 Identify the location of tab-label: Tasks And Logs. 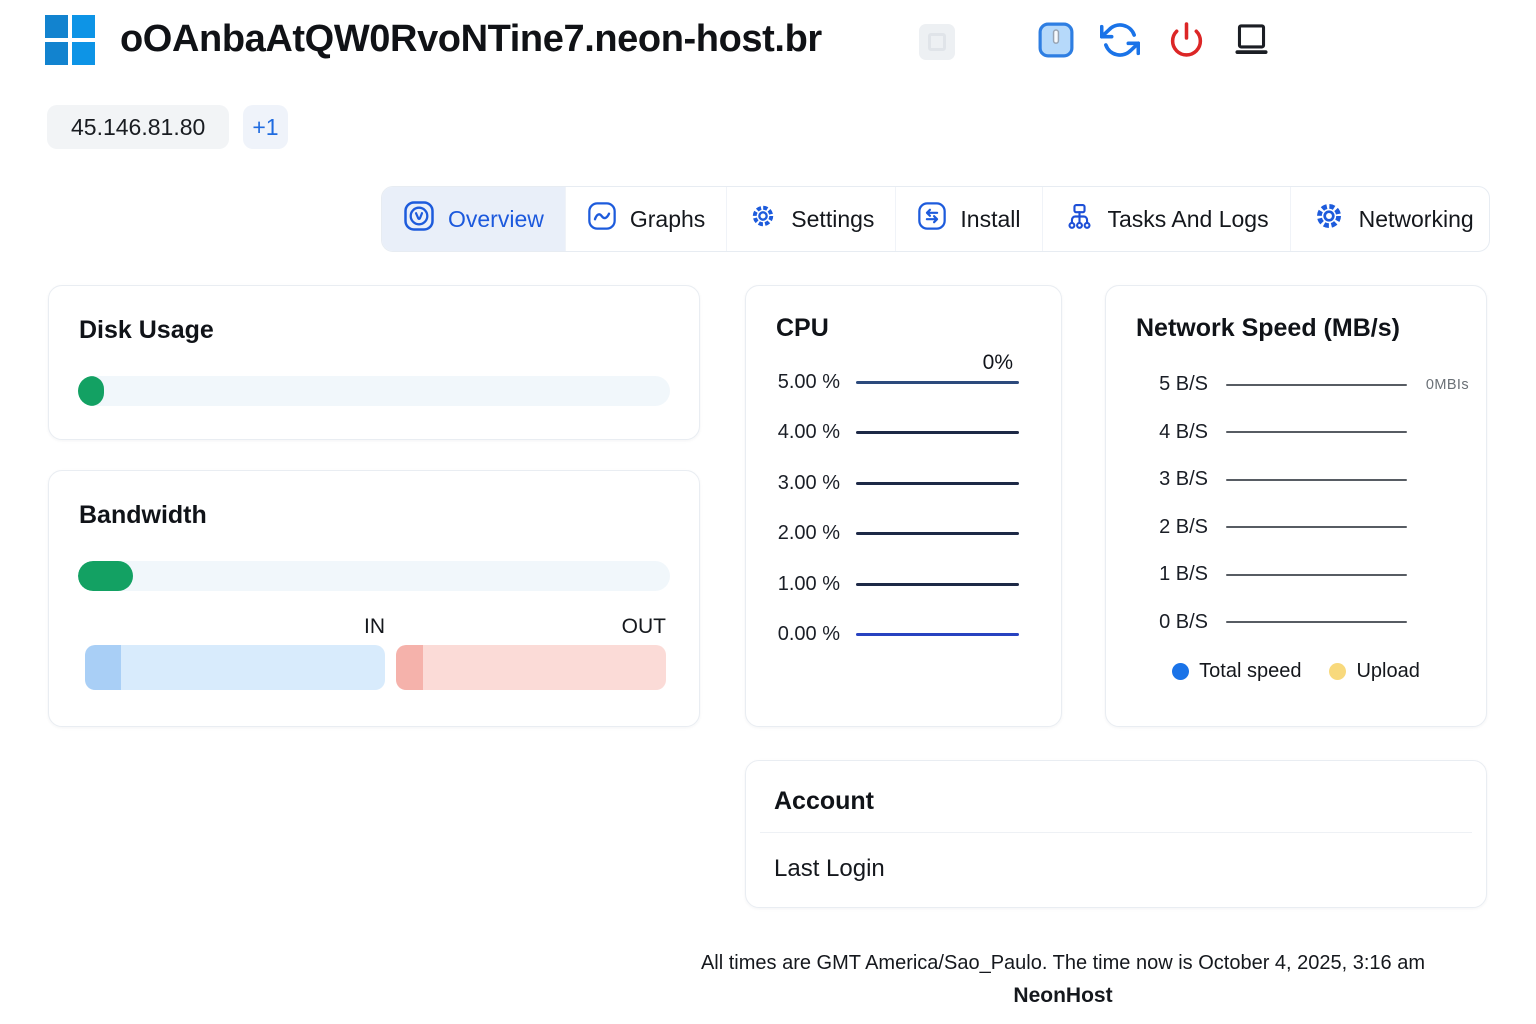
(1188, 218).